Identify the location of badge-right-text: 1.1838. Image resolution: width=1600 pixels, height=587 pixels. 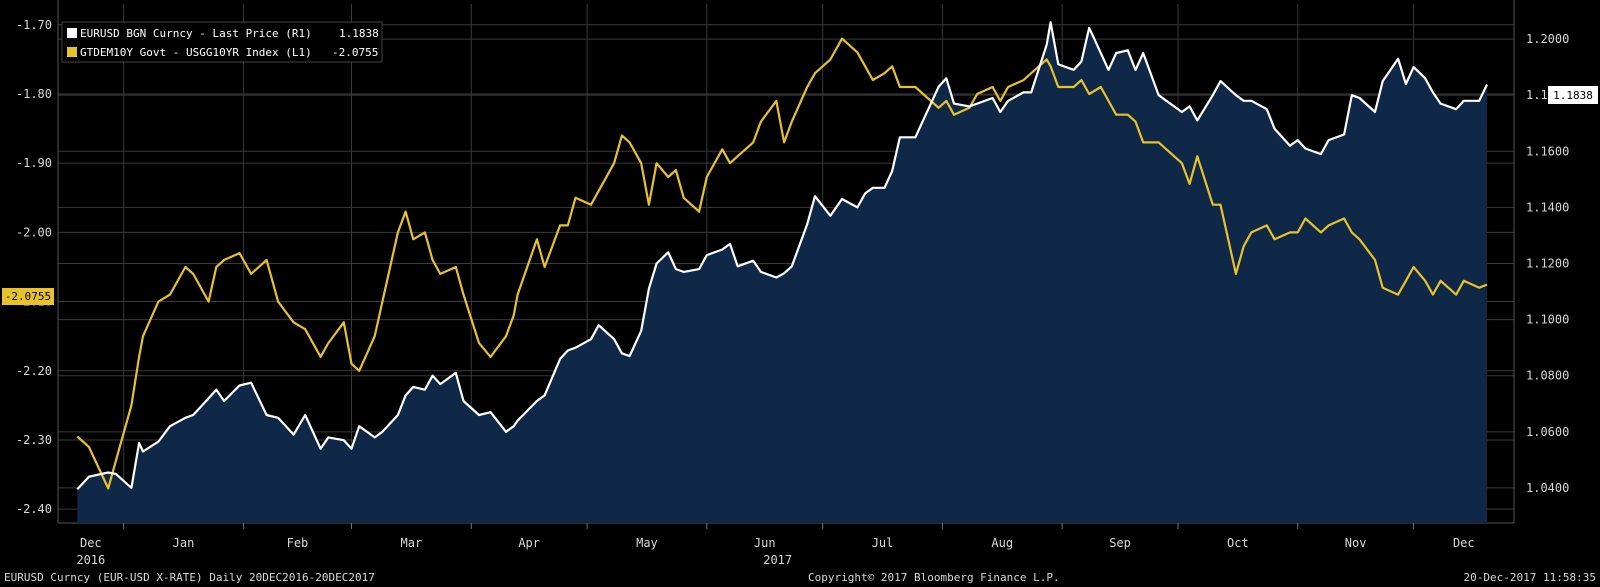
(1573, 95).